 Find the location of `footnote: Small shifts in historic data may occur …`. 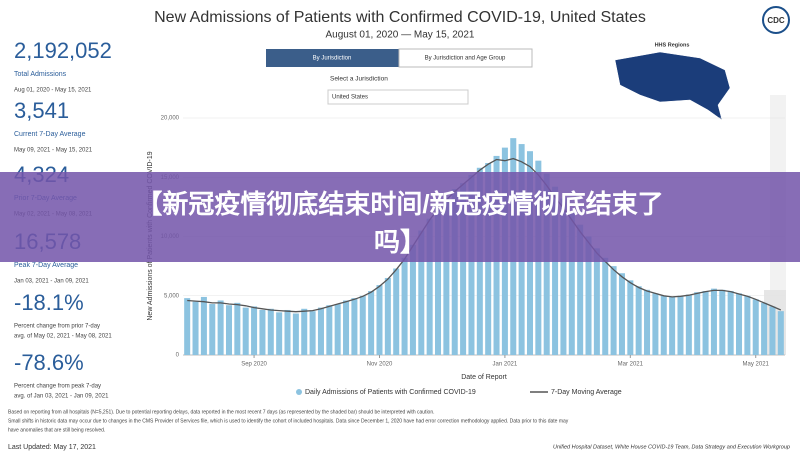

footnote: Small shifts in historic data may occur … is located at coordinates (288, 421).